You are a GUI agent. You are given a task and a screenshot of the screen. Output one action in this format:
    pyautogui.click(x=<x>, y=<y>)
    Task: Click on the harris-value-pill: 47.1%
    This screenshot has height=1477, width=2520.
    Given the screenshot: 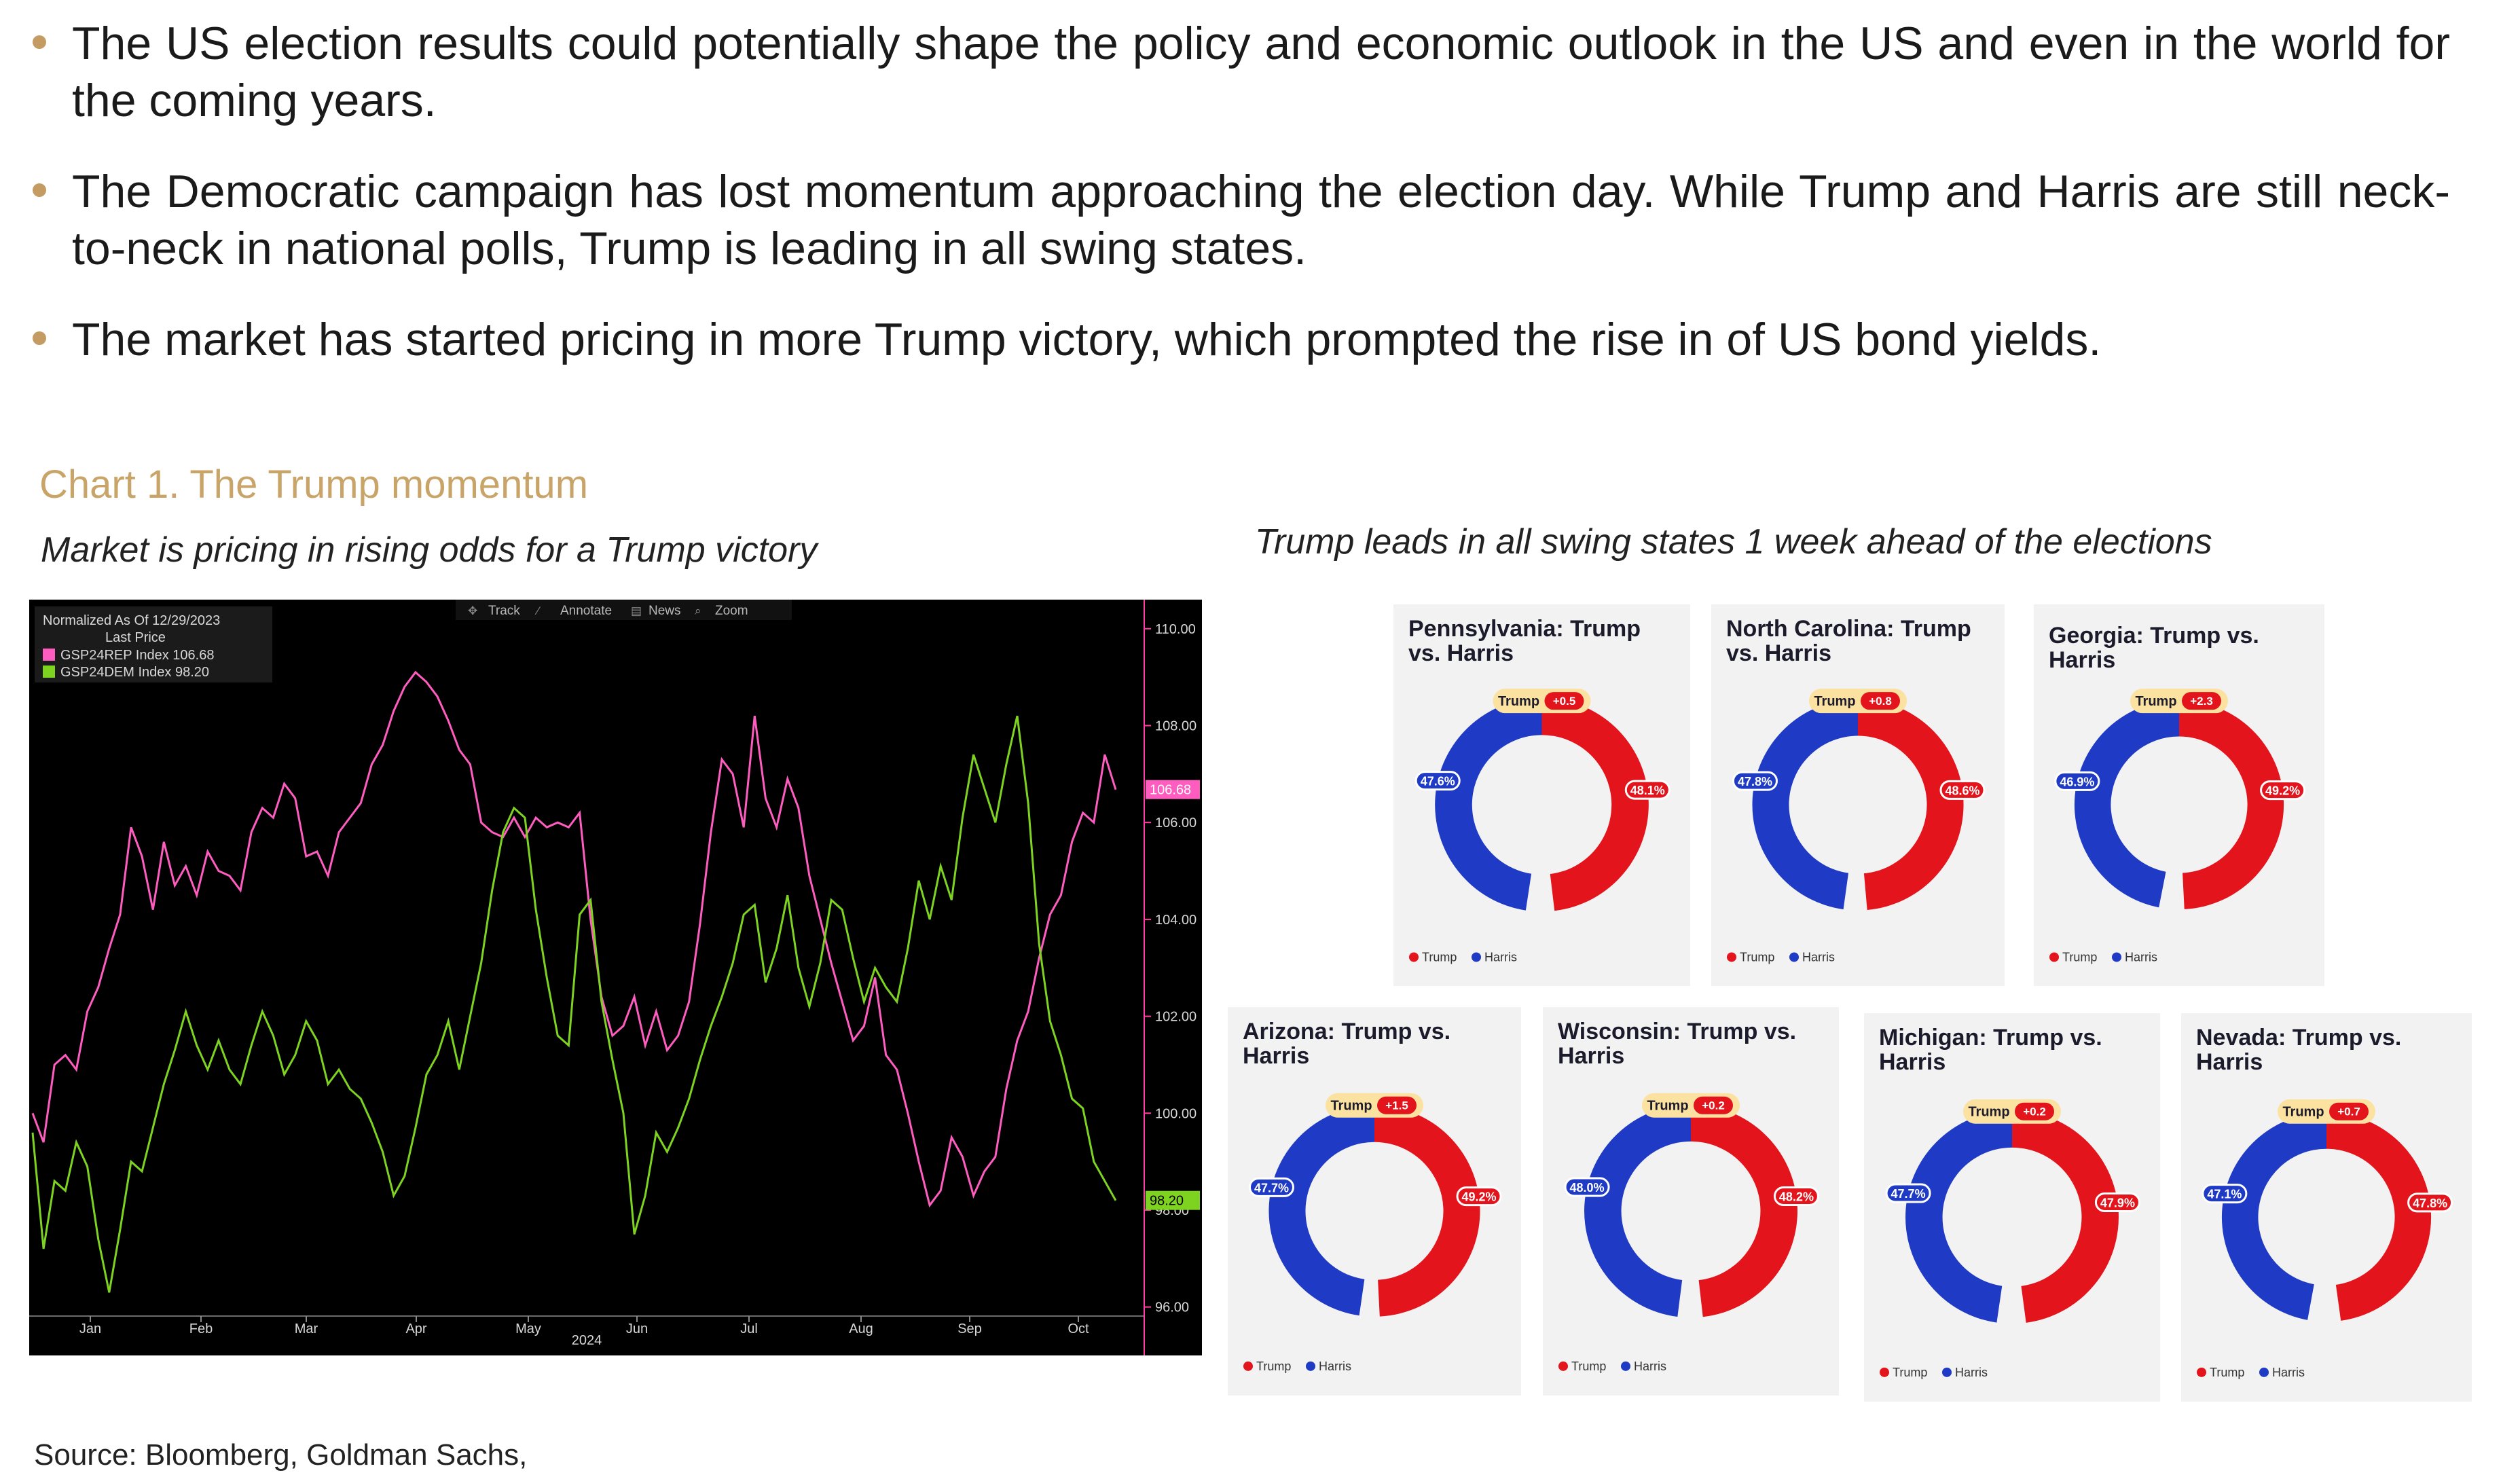 What is the action you would take?
    pyautogui.click(x=2225, y=1194)
    